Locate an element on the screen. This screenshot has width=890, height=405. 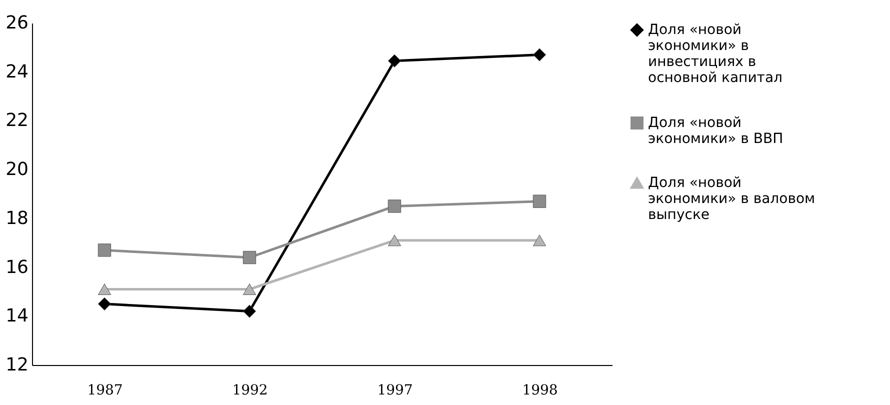
y-tick-label: 26 is located at coordinates (17, 23).